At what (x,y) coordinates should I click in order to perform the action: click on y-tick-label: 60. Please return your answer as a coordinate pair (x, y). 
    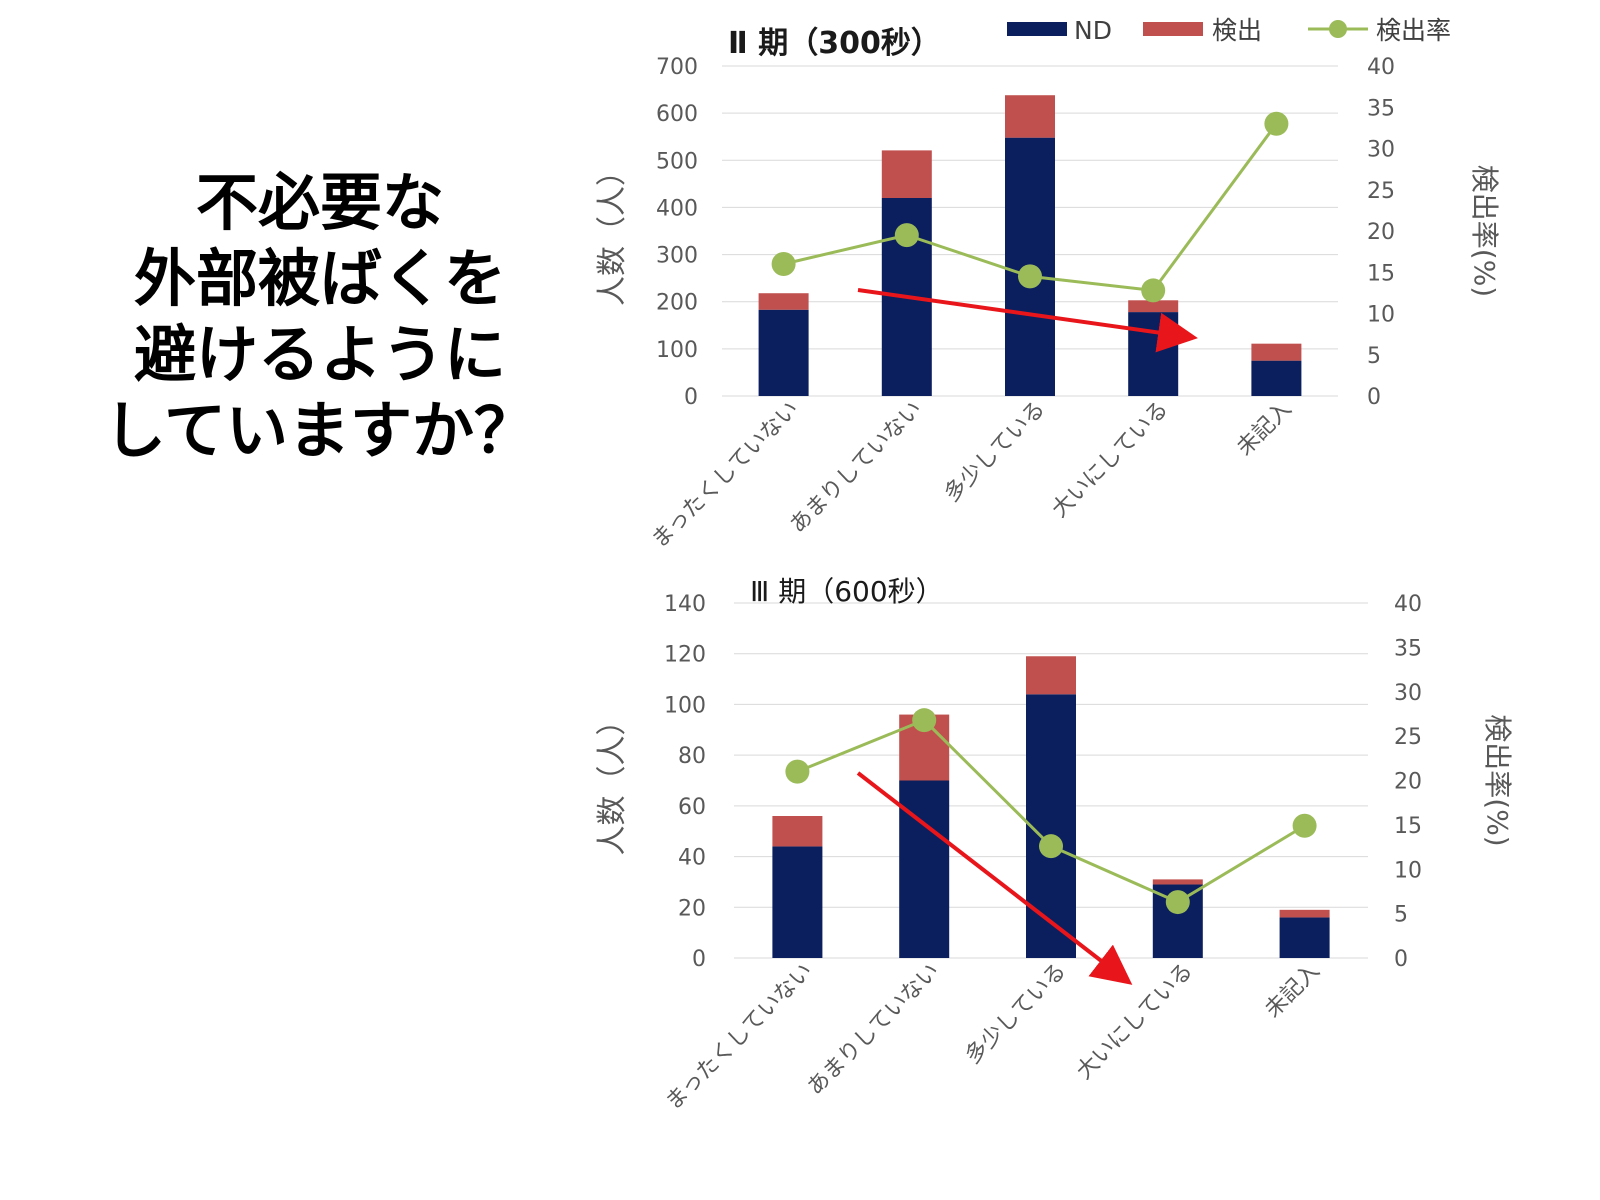
    Looking at the image, I should click on (692, 807).